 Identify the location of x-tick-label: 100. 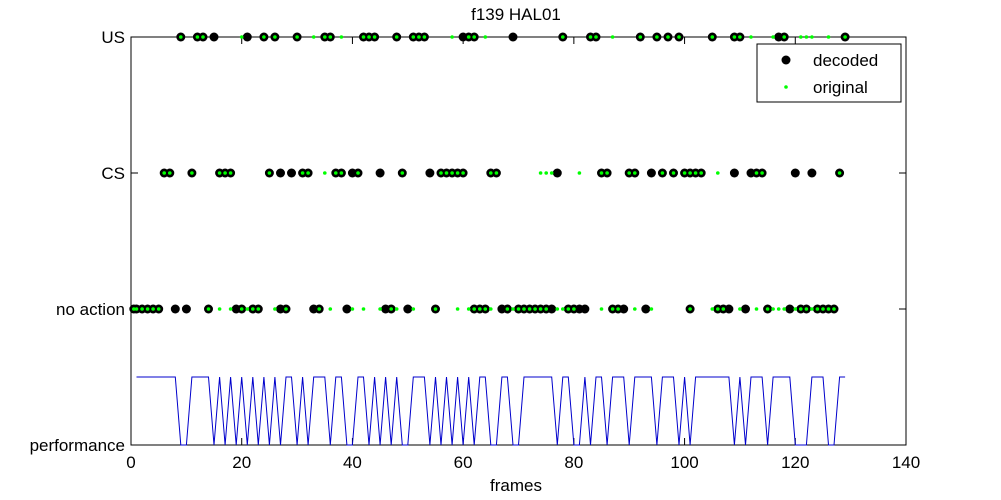
(684, 462).